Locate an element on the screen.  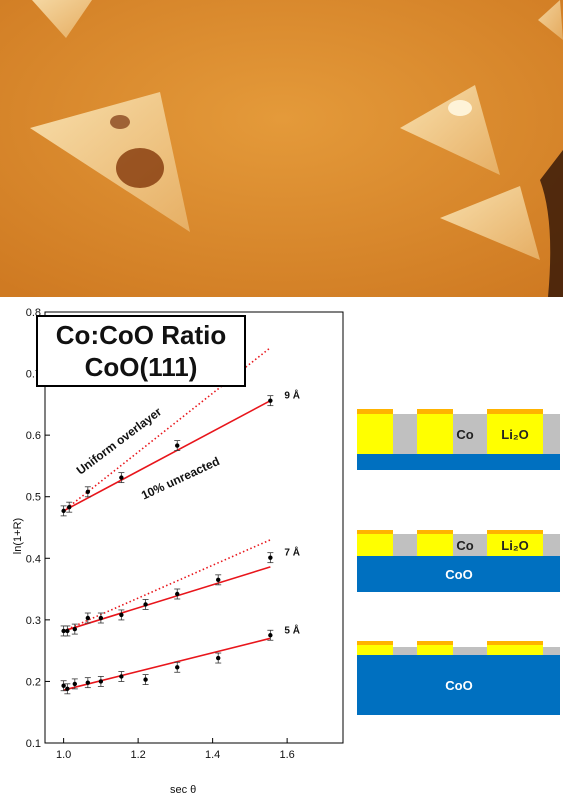
y-tick-label: 0.2 is located at coordinates (33, 682).